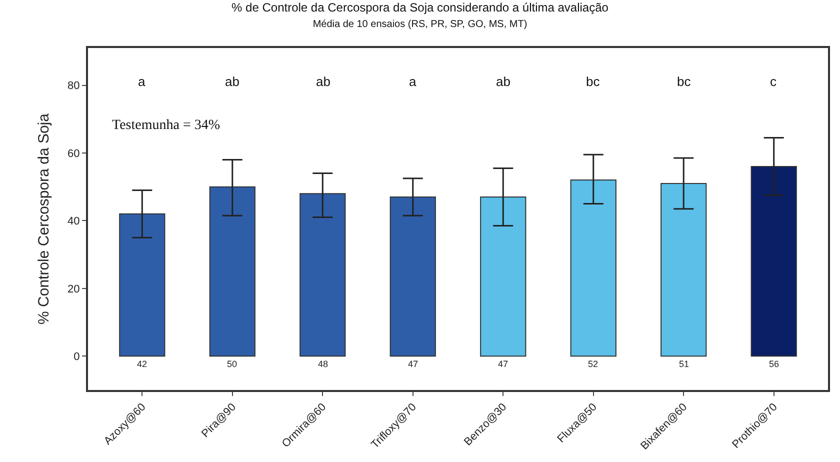 The image size is (840, 462). I want to click on chart-subtitle: Média de 10 ensaios (RS, PR, SP, GO, MS, MT), so click(420, 24).